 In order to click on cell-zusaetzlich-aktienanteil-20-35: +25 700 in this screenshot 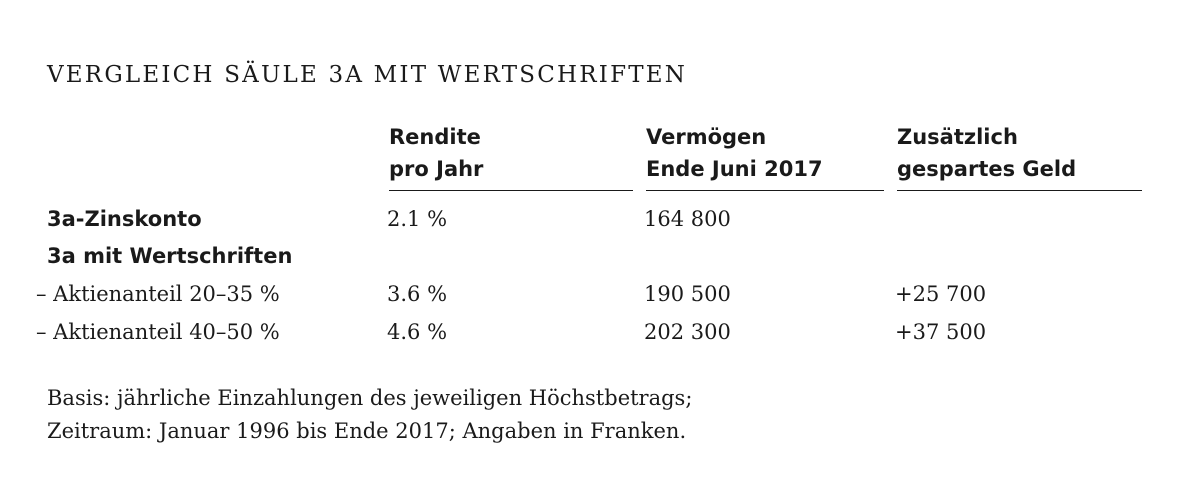, I will do `click(941, 294)`.